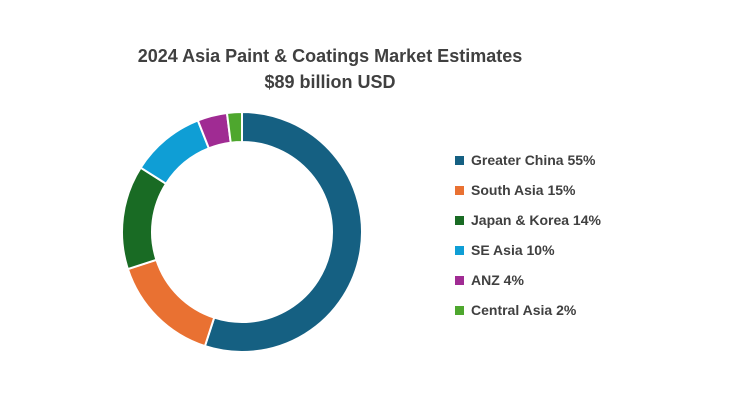  I want to click on legend-item-se-asia: SE Asia 10%, so click(528, 250).